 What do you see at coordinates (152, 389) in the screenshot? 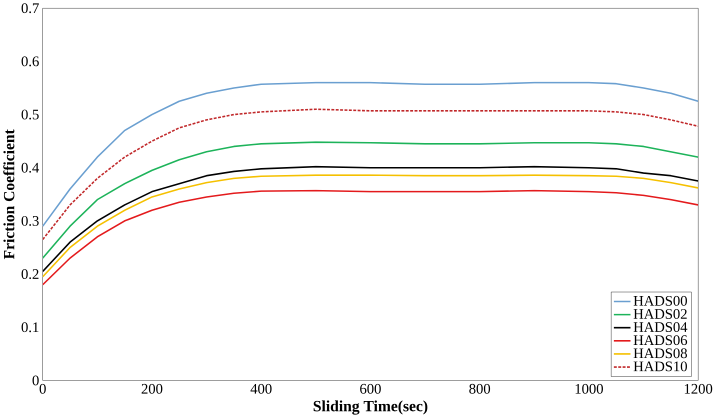
I see `x-tick-label: 200` at bounding box center [152, 389].